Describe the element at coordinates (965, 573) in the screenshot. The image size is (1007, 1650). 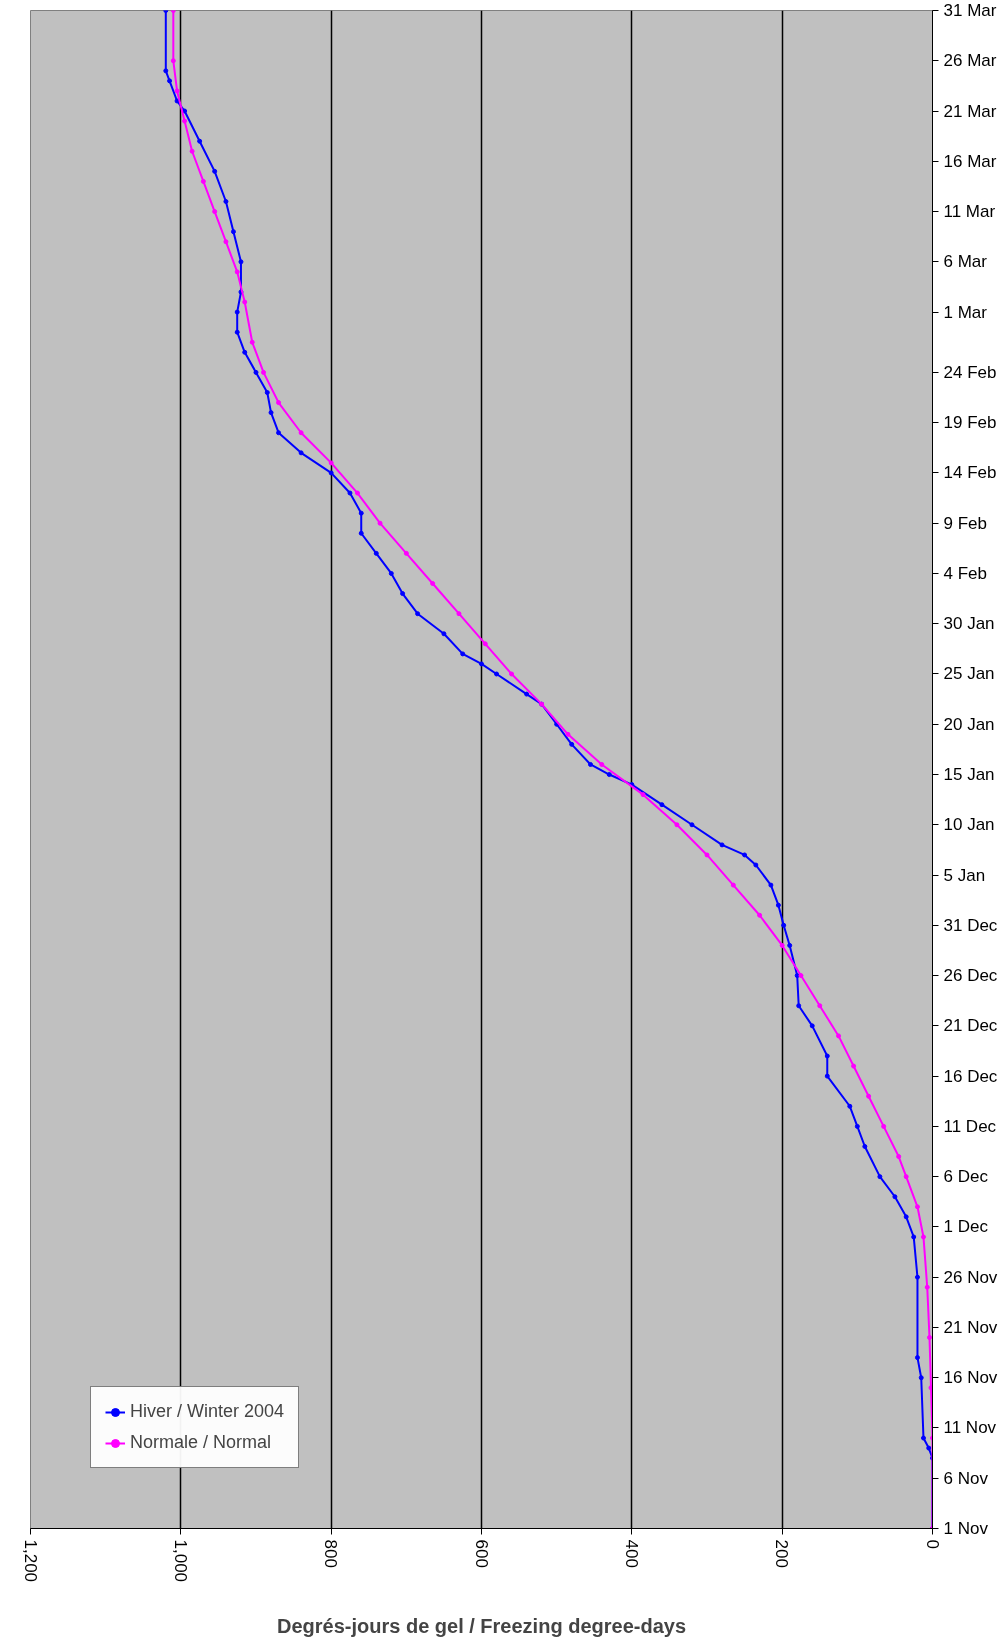
I see `y-tick-label: 4 Feb` at that location.